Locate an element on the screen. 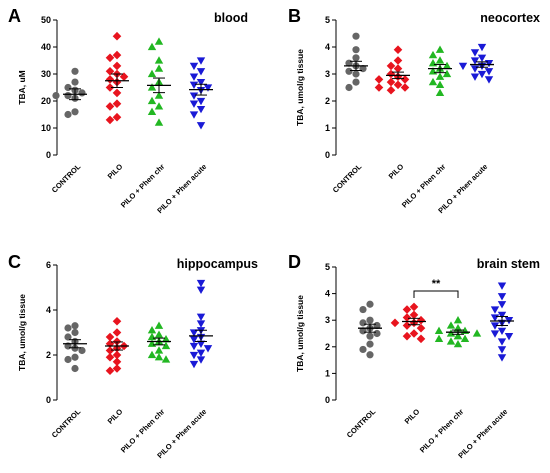 The width and height of the screenshot is (550, 473). y-tick-label: 5 is located at coordinates (327, 267).